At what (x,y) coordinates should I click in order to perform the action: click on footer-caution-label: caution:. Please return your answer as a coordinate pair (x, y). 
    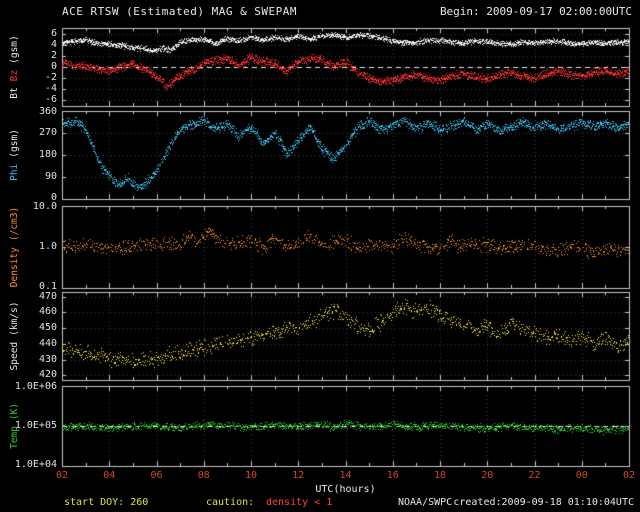
    Looking at the image, I should click on (230, 502).